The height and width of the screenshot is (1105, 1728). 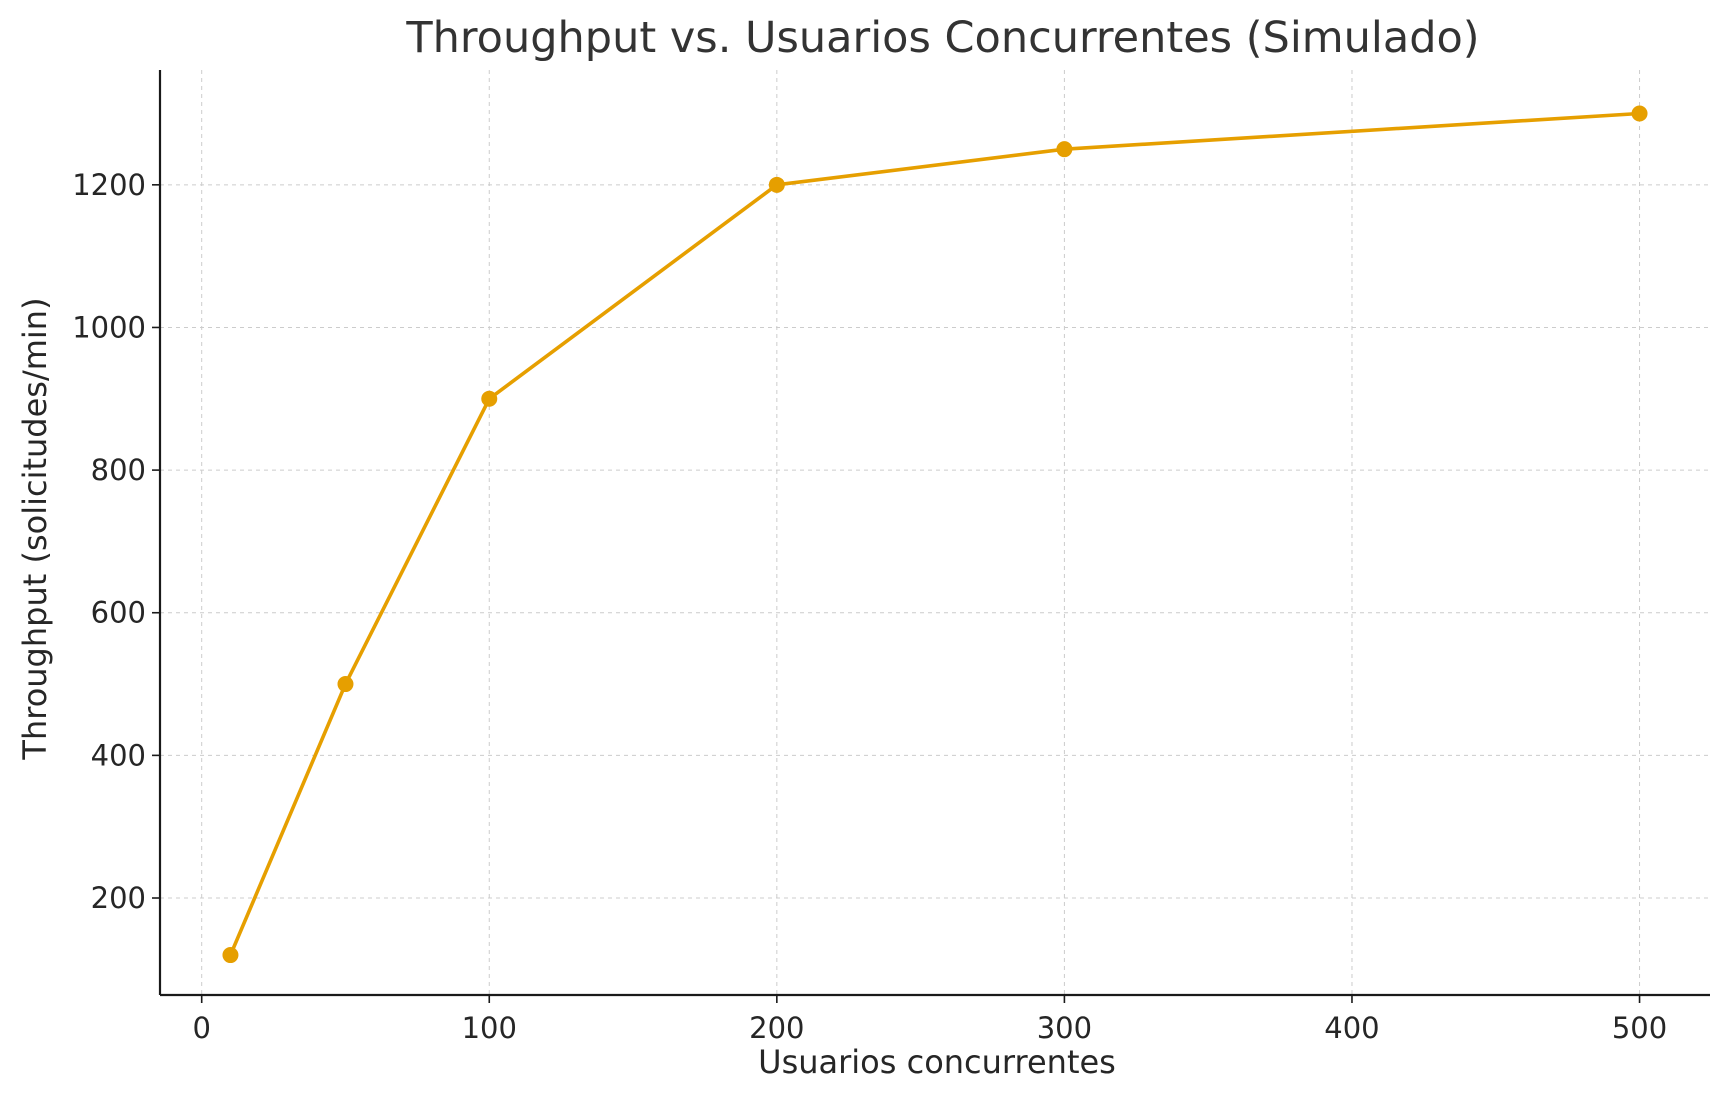 I want to click on x-tick-label: 200, so click(x=776, y=1028).